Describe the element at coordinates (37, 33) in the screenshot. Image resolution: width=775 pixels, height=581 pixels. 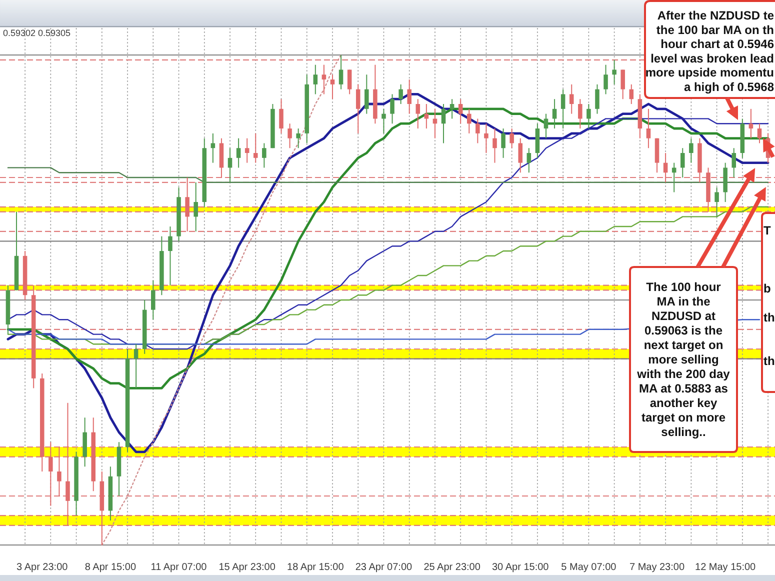
I see `text: 0.59302 0.59305` at that location.